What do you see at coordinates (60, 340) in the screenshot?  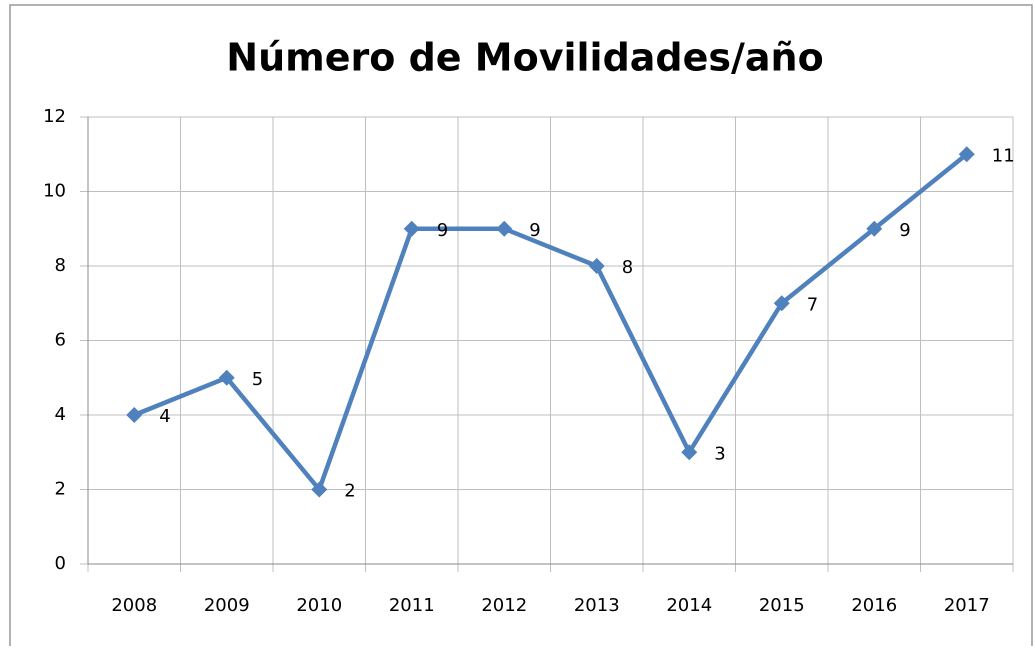 I see `y-tick-label: 6` at bounding box center [60, 340].